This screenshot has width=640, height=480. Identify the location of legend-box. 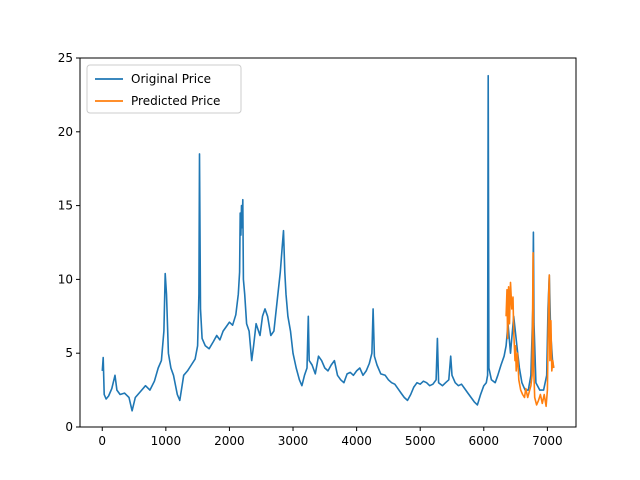
(164, 89).